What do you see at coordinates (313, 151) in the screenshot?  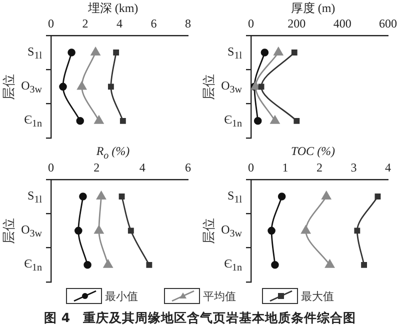 I see `x-axis-title: TOC (%)` at bounding box center [313, 151].